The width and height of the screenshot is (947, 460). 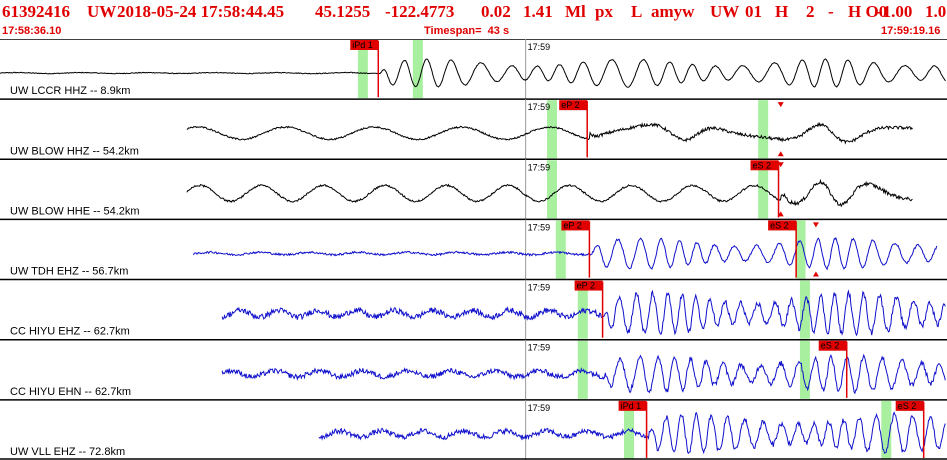 I want to click on value-b: 1.02, so click(x=936, y=11).